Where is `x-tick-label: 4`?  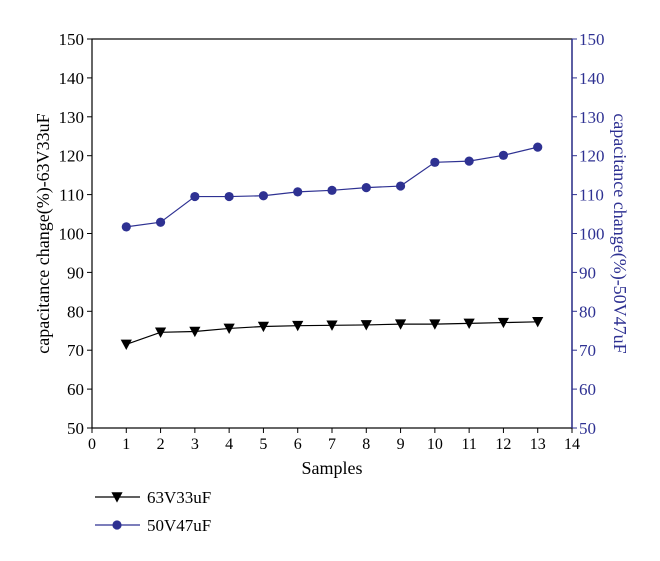
x-tick-label: 4 is located at coordinates (229, 444).